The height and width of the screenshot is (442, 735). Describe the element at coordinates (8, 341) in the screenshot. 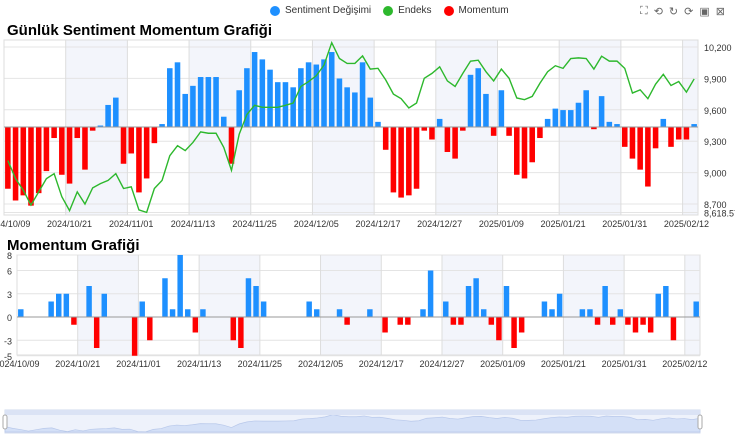

I see `y-tick-label: -3` at that location.